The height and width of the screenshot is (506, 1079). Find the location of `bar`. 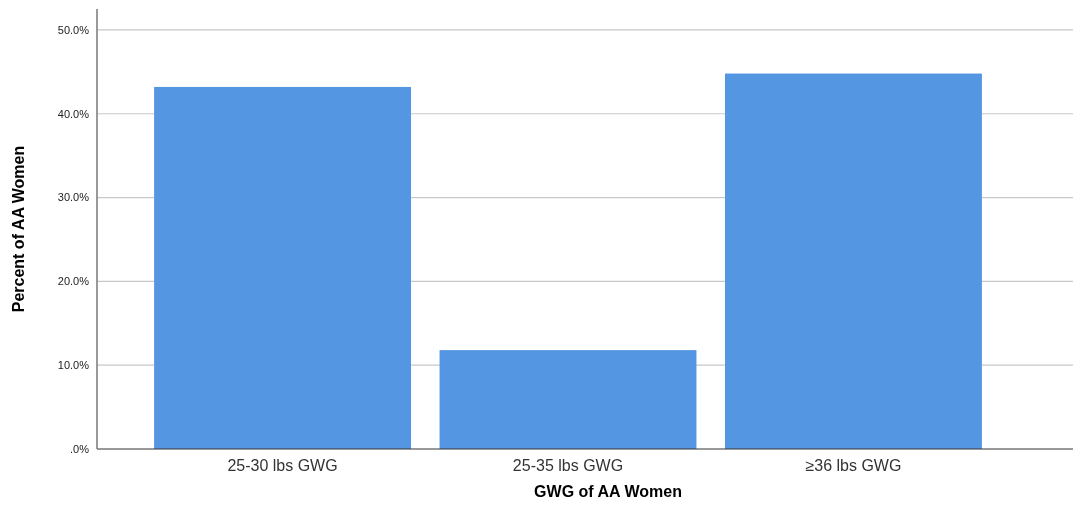

bar is located at coordinates (568, 399).